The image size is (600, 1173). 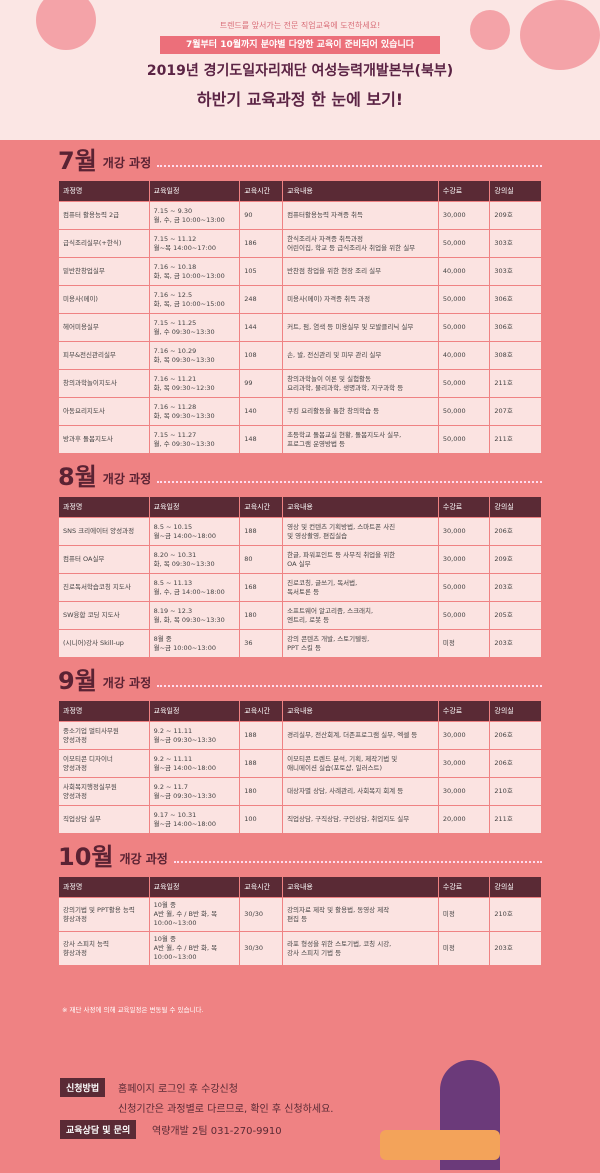 What do you see at coordinates (360, 531) in the screenshot?
I see `cell: 영상 및 컨텐츠 기획방법, 스마트폰 사진 및 영상촬영, 편집실습` at bounding box center [360, 531].